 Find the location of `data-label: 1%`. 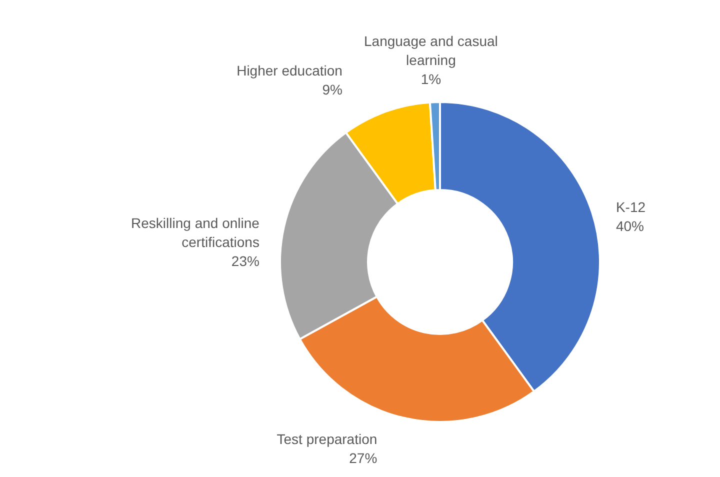

data-label: 1% is located at coordinates (431, 79).